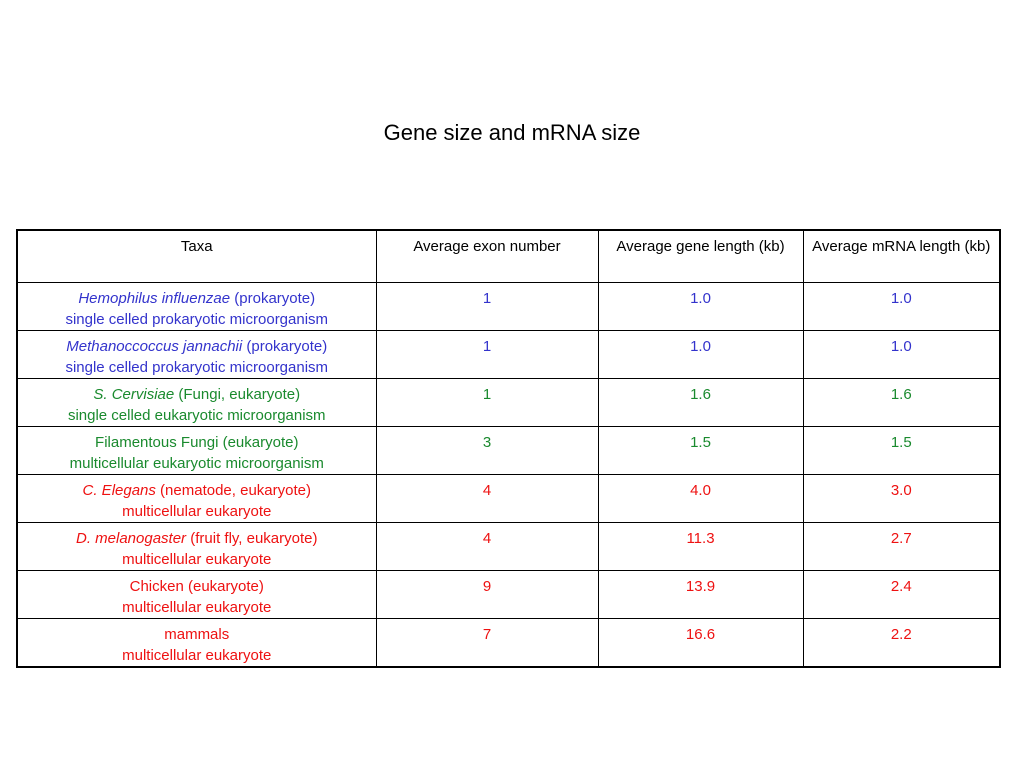 The height and width of the screenshot is (768, 1024). Describe the element at coordinates (901, 546) in the screenshot. I see `mrna-length-cell: 2.7` at that location.